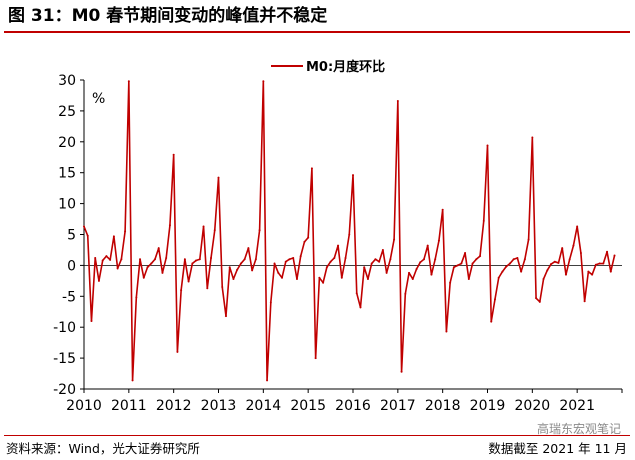 The image size is (635, 460). I want to click on source-note: 资料来源：Wind，光大证券研究所, so click(103, 448).